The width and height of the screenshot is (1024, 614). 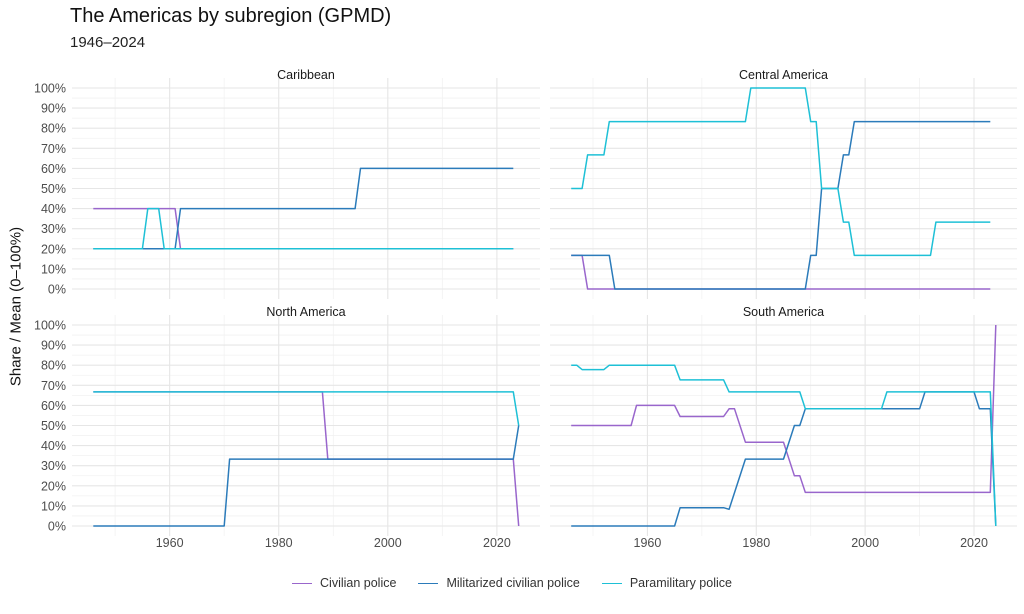 I want to click on facet-title: North America, so click(x=305, y=312).